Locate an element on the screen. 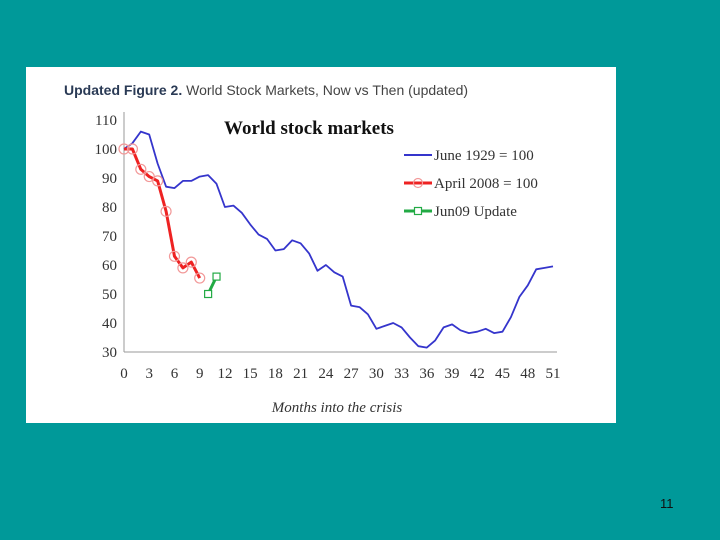 This screenshot has width=720, height=540. y-tick-label: 50 is located at coordinates (109, 295).